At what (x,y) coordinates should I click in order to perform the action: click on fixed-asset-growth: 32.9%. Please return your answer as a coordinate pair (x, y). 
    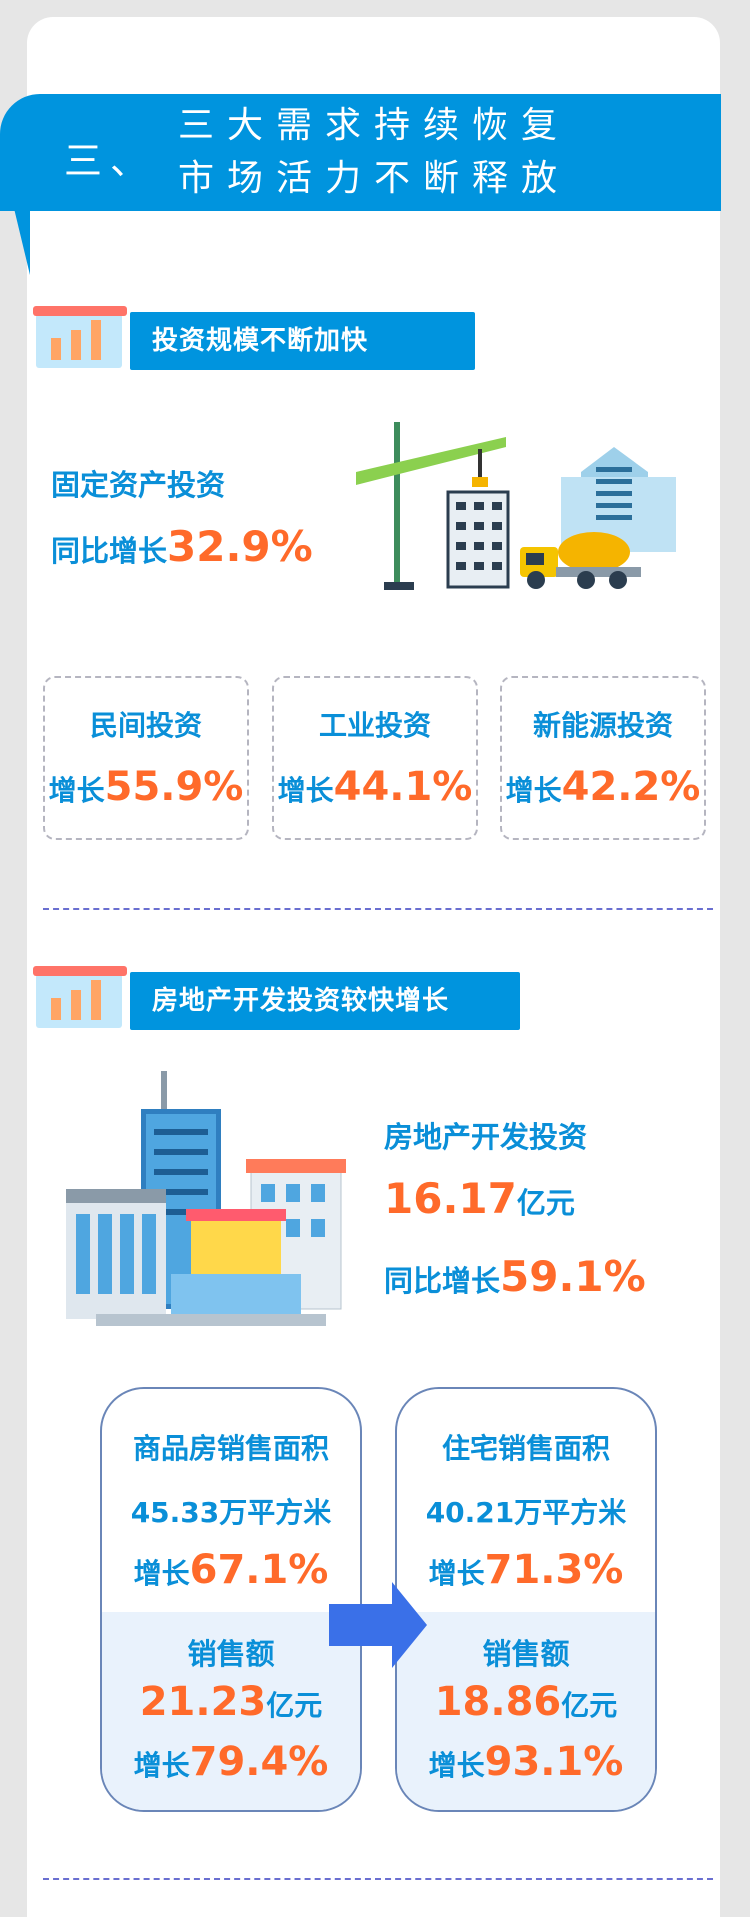
    Looking at the image, I should click on (240, 546).